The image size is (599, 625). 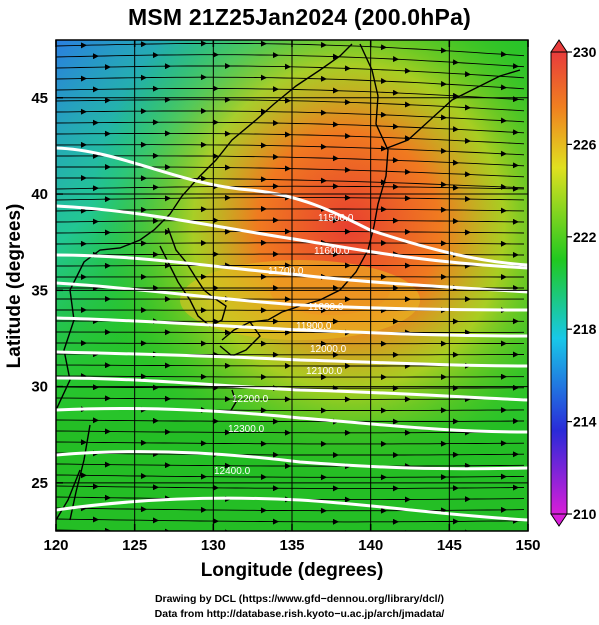 I want to click on x-tick-label-125: 125, so click(x=134, y=545).